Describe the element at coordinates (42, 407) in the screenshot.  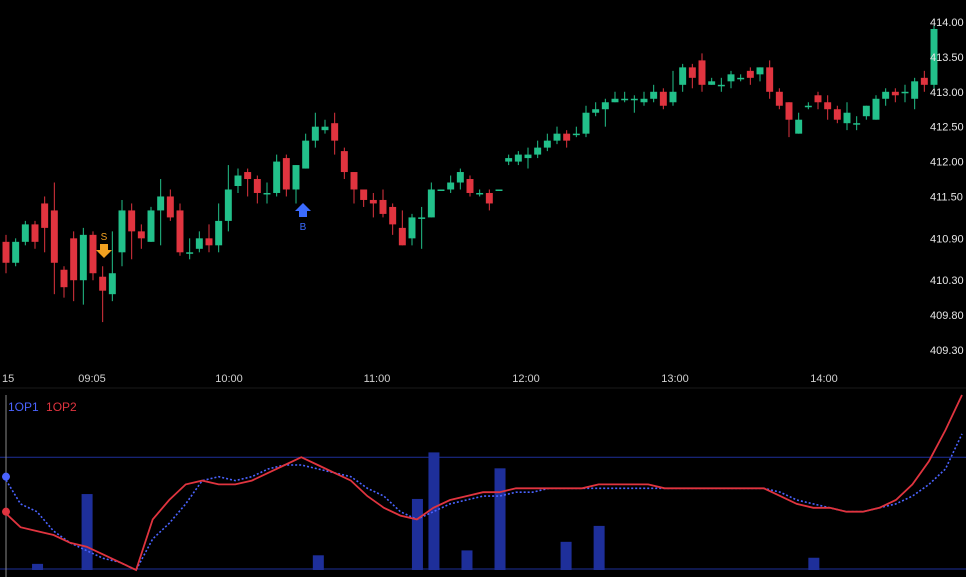
I see `indicator-legend: 1OP1 1OP2` at that location.